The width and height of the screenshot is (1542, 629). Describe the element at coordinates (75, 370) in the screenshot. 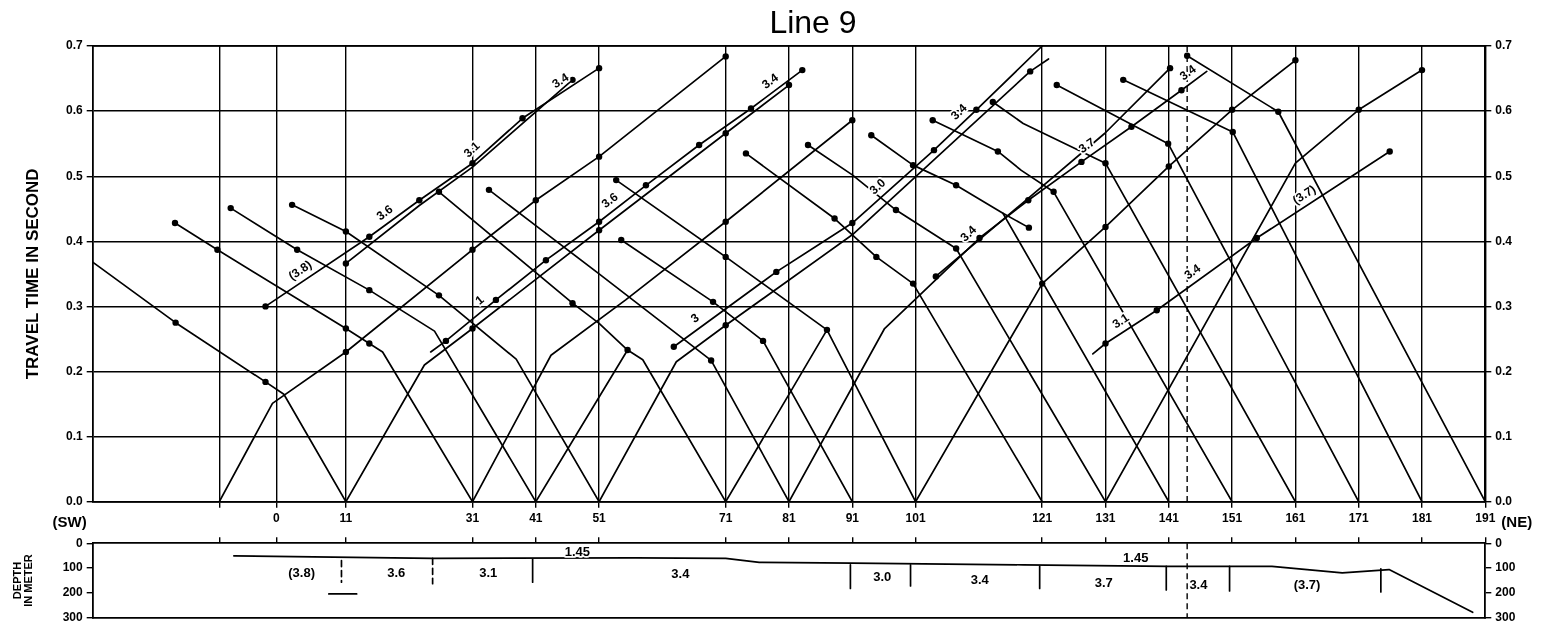

I see `y-tick-label: 0.2` at that location.